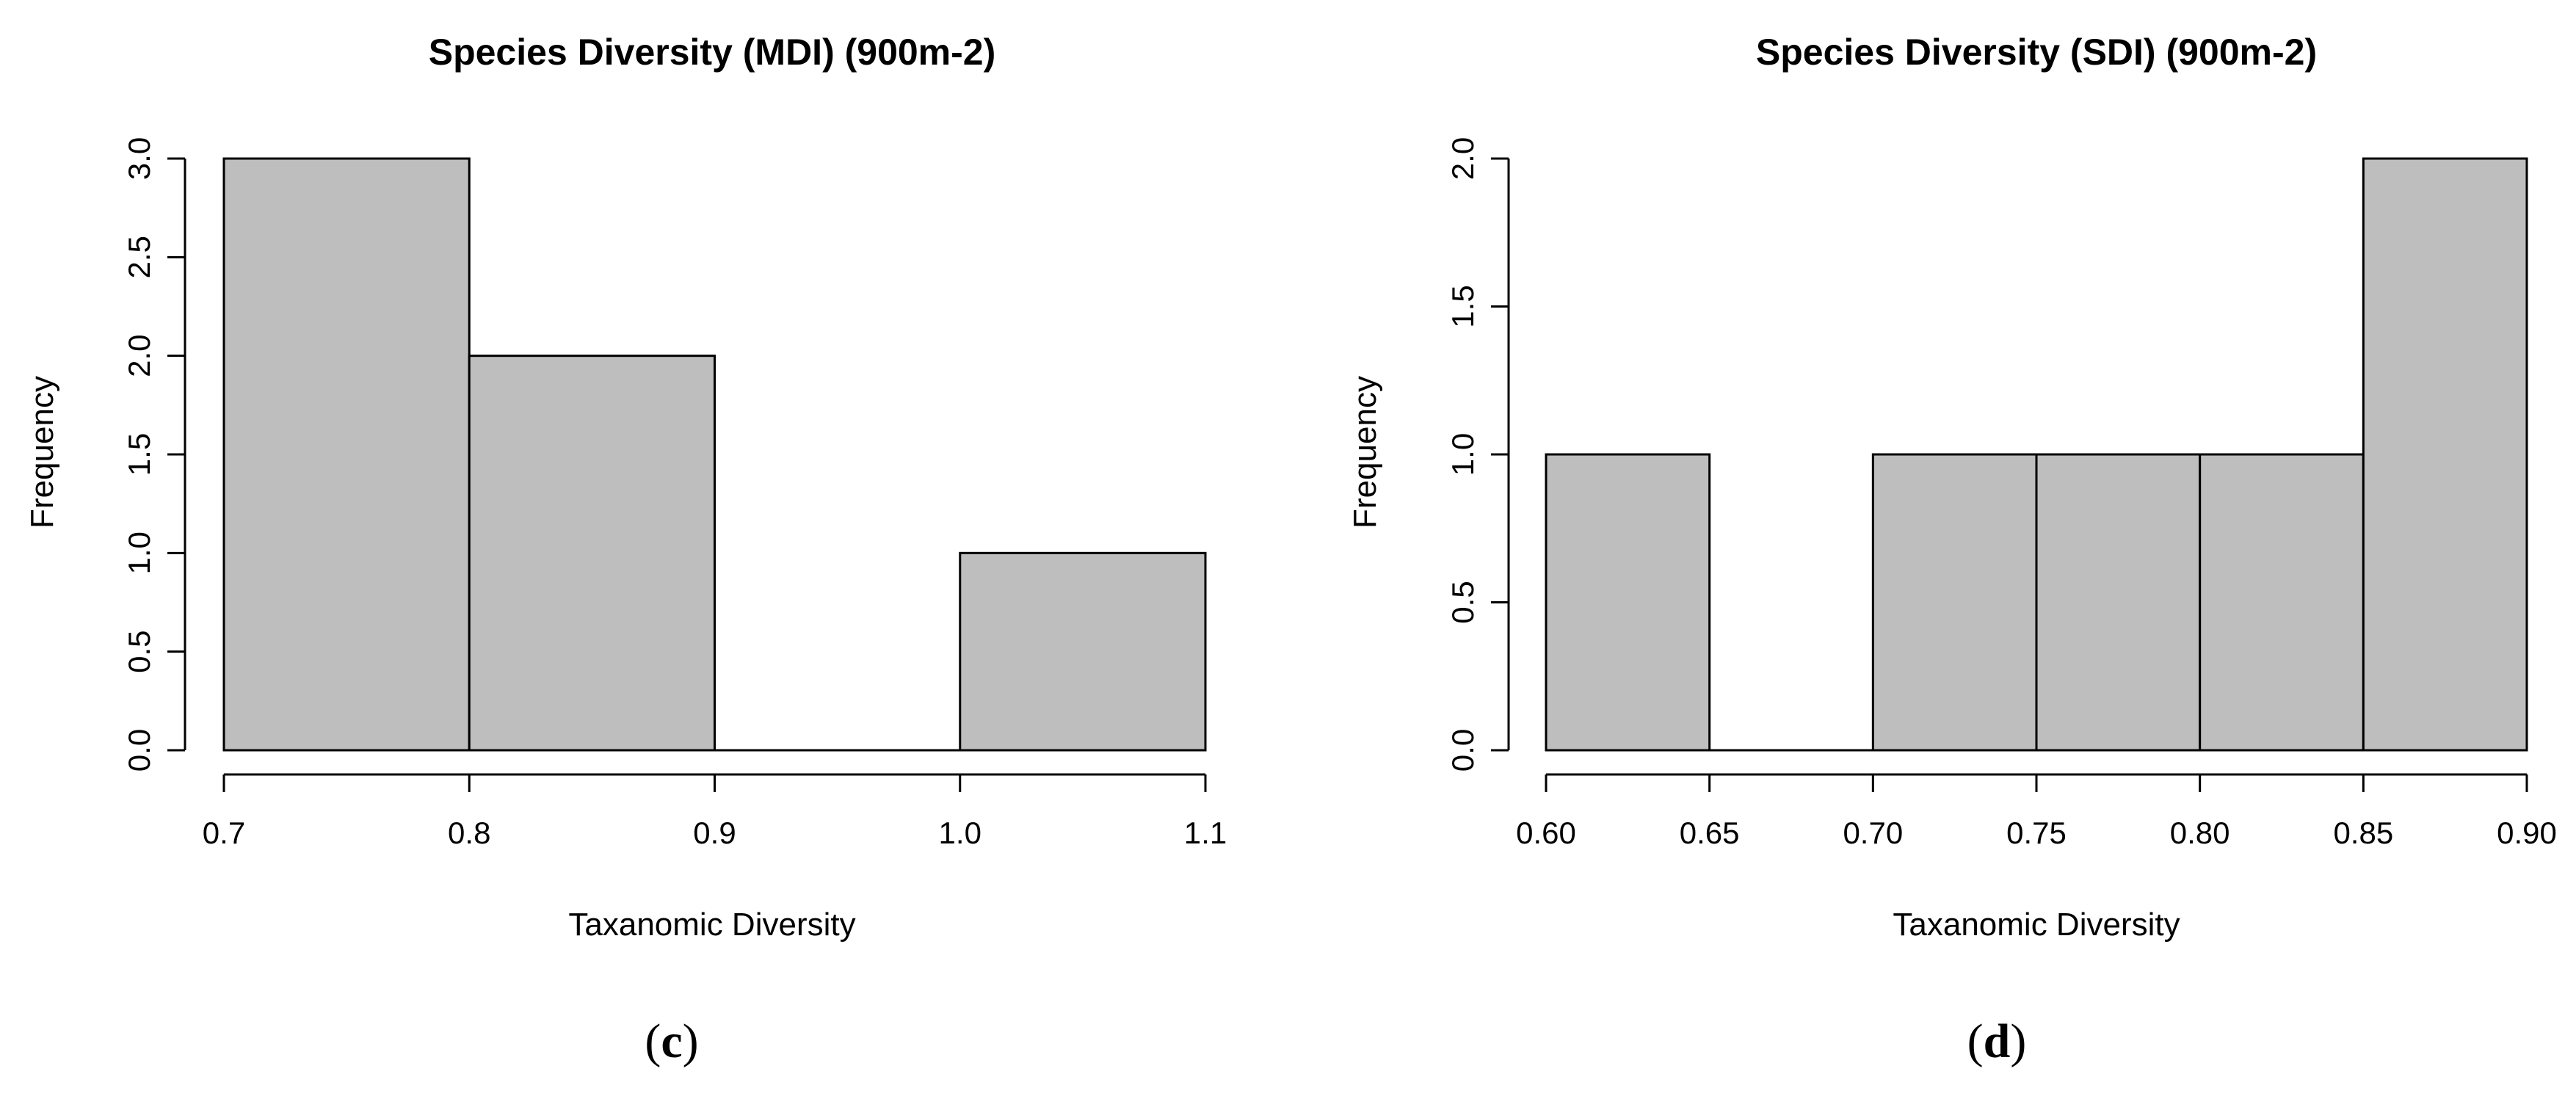  Describe the element at coordinates (1463, 455) in the screenshot. I see `y-tick-label-d-2: 1.0` at that location.